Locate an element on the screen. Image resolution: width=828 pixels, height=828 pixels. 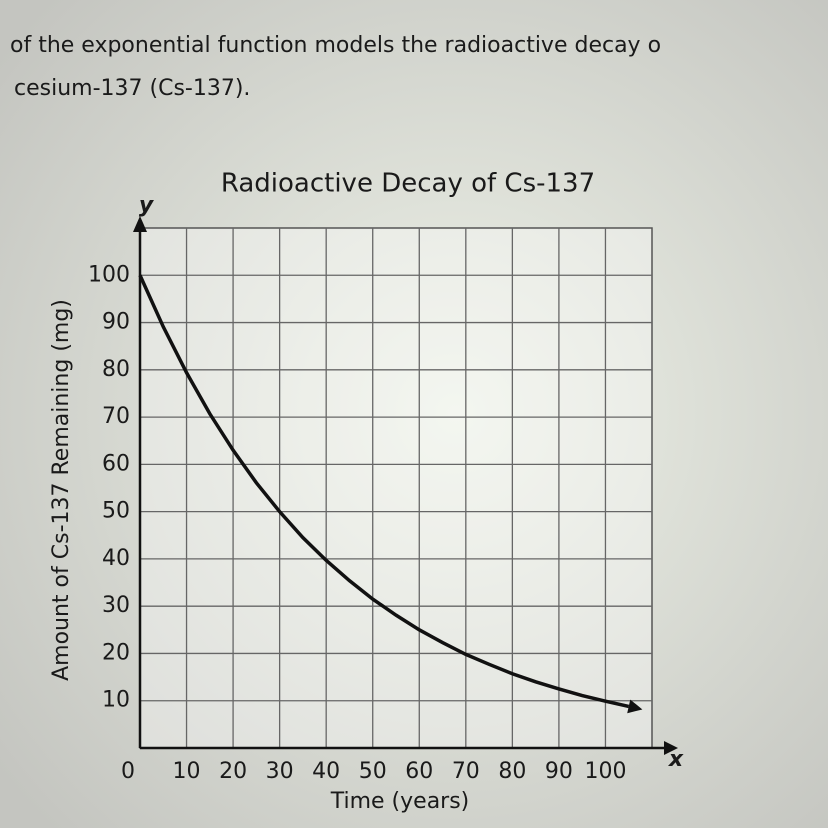
x-tick-label: 50 is located at coordinates (373, 771).